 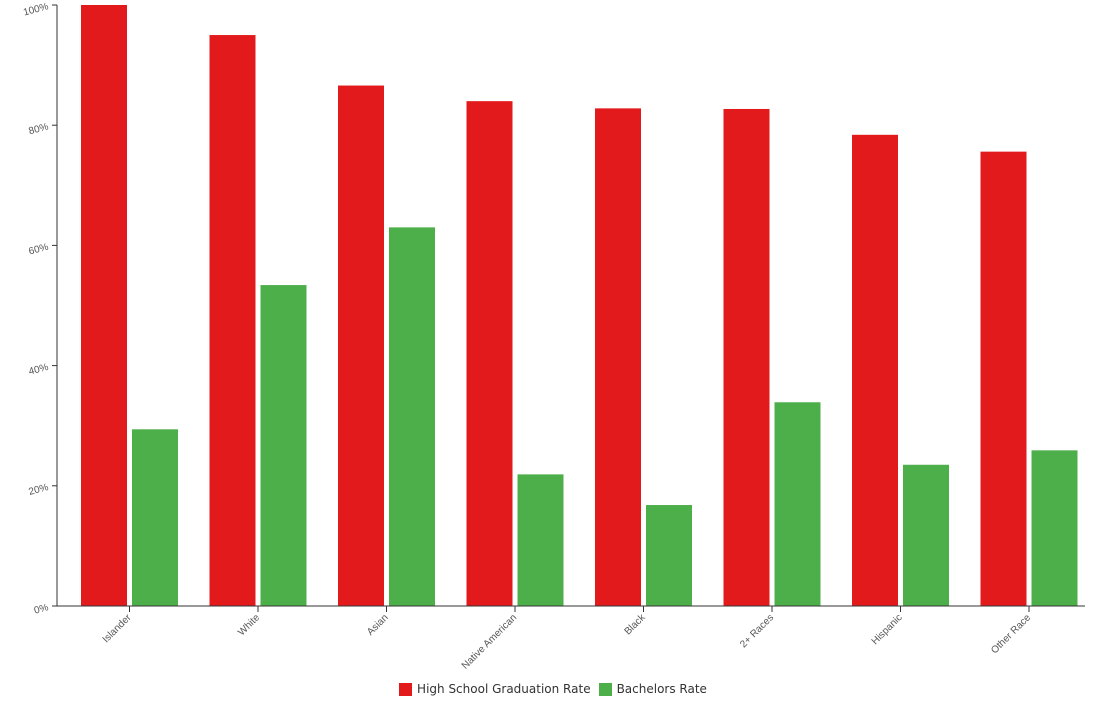 What do you see at coordinates (39, 490) in the screenshot?
I see `y-tick-label: 20%` at bounding box center [39, 490].